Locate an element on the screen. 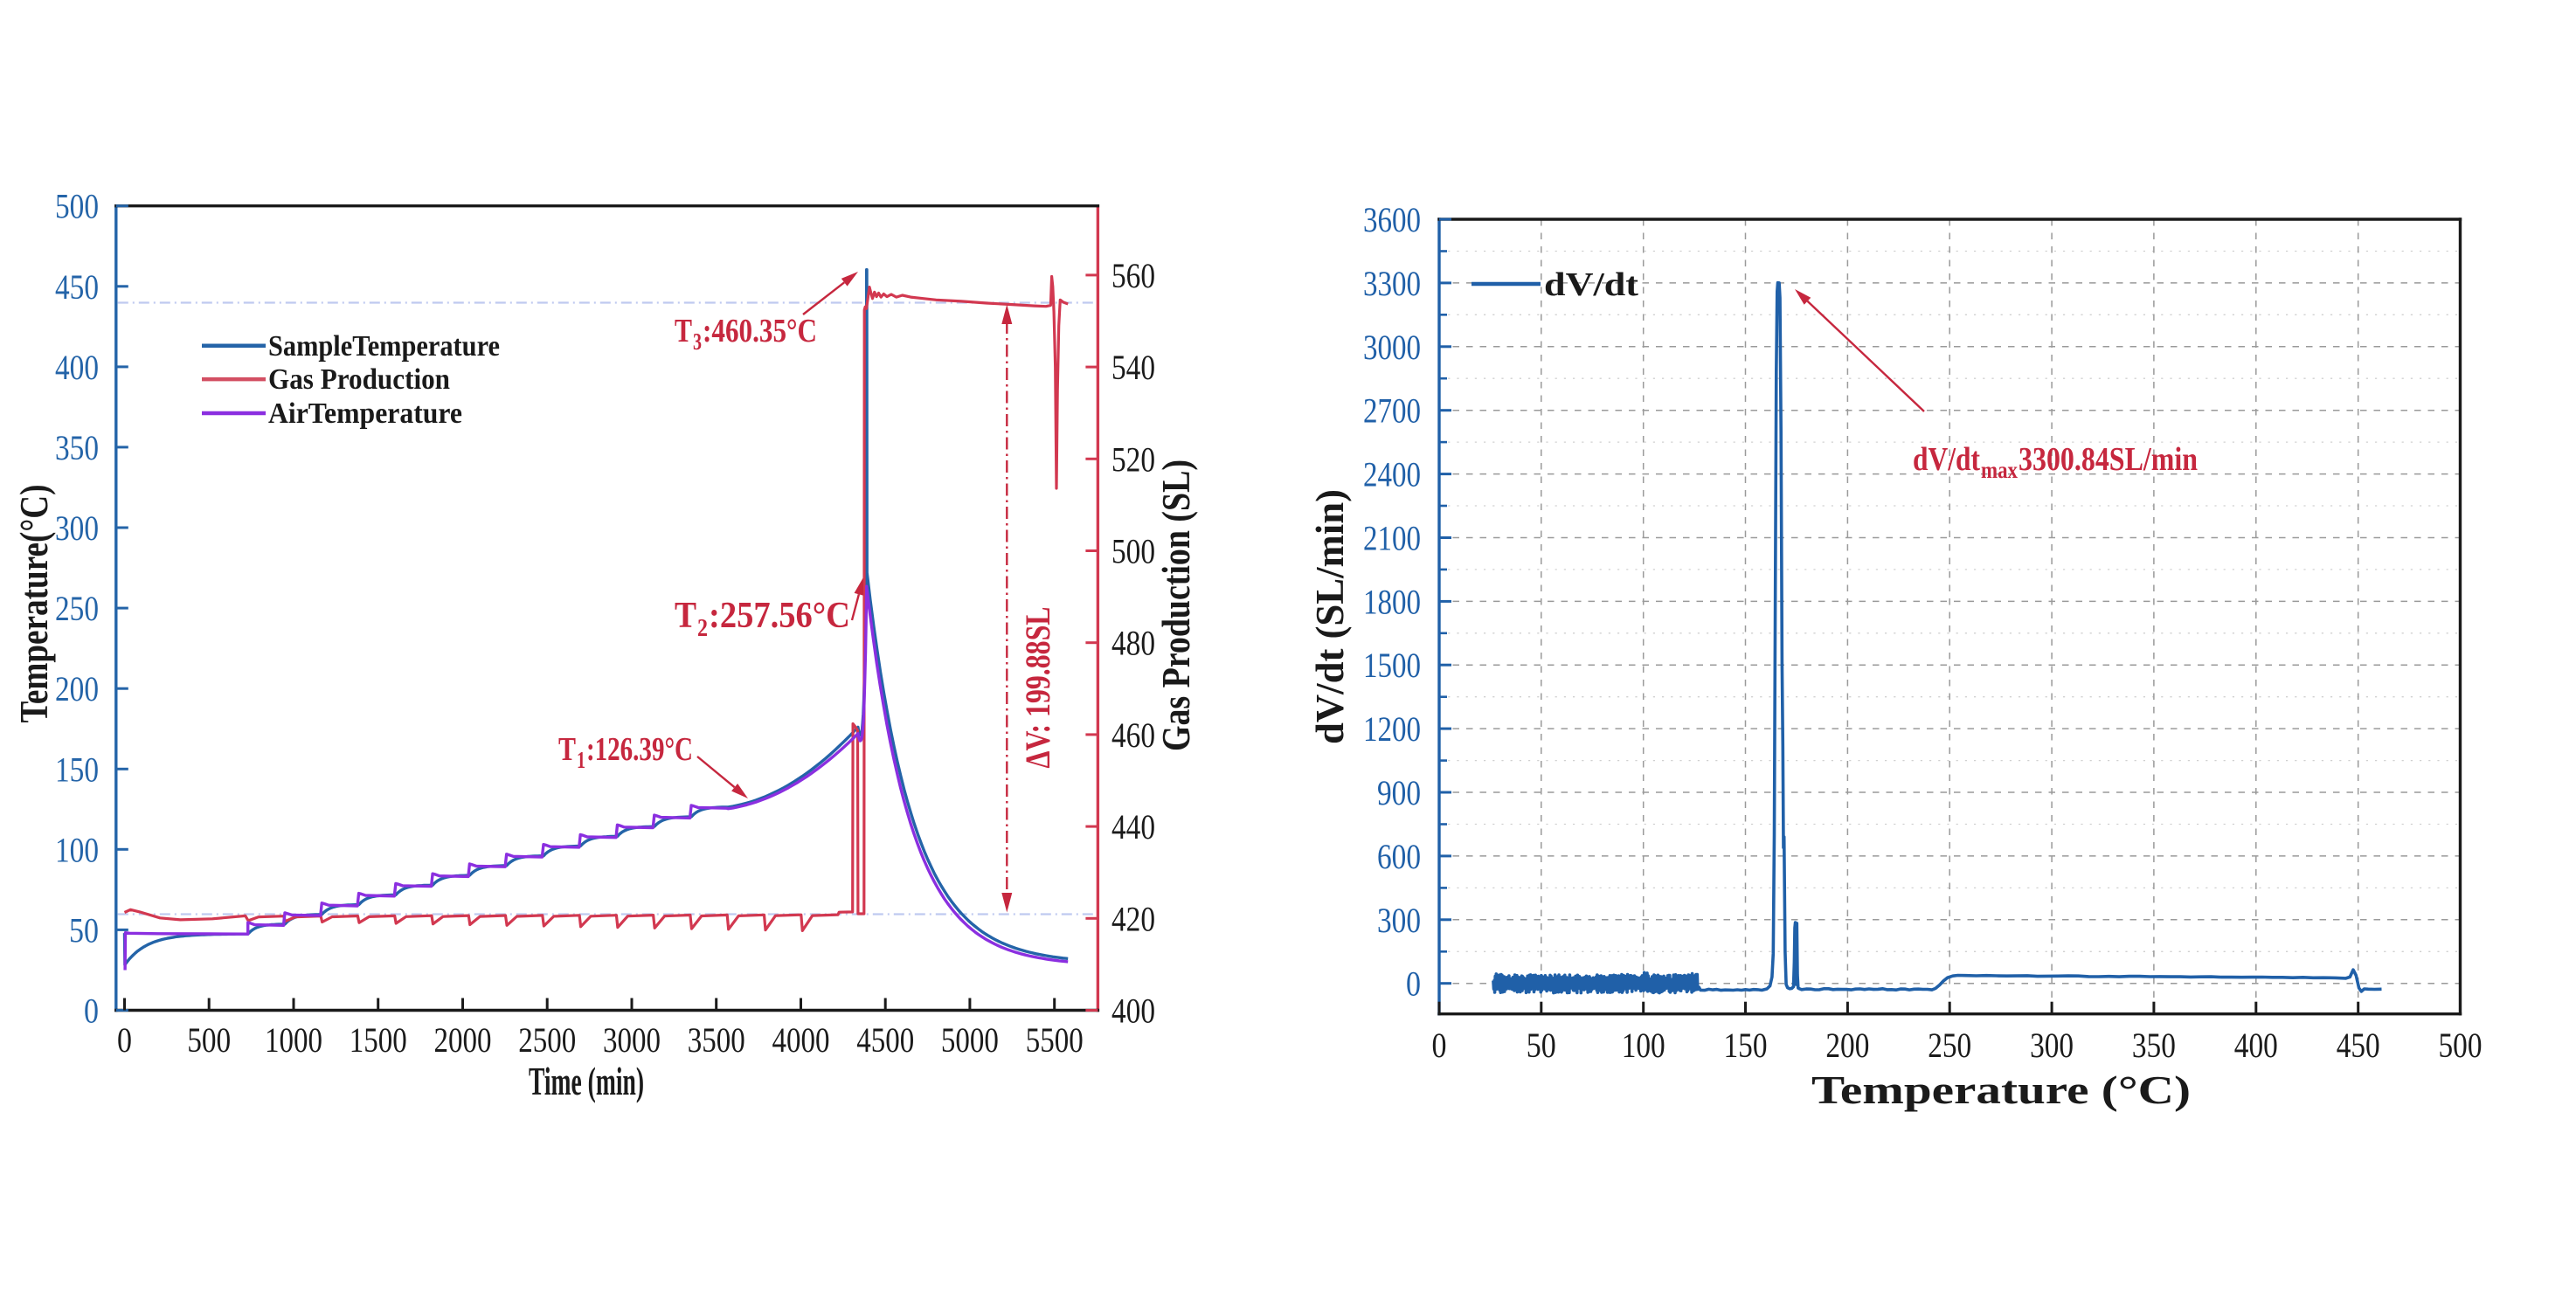 The image size is (2576, 1292). svg-text: 4500 is located at coordinates (885, 1040).